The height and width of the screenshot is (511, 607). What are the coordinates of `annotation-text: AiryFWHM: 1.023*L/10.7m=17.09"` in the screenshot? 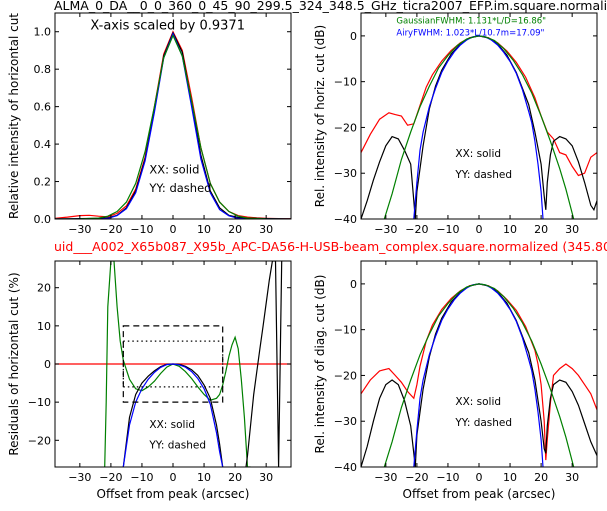 It's located at (470, 34).